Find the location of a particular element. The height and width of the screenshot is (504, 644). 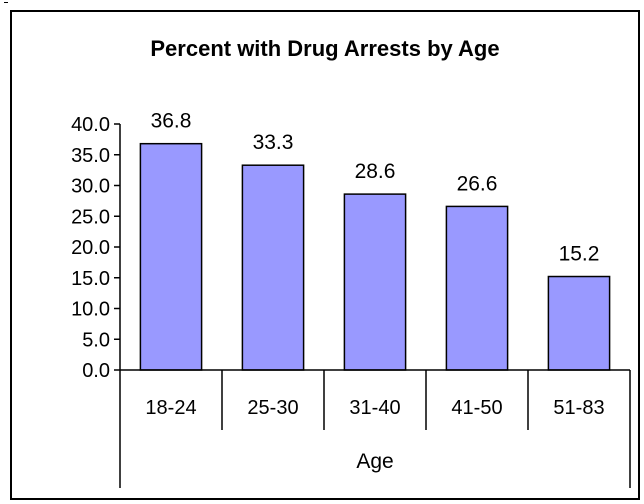

y-tick-label: 5.0 is located at coordinates (96, 340).